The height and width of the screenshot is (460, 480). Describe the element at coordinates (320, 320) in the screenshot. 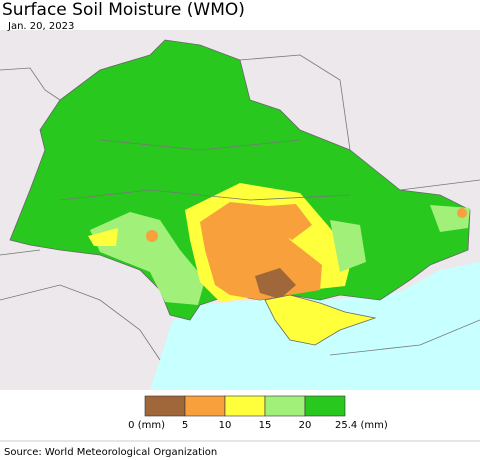

I see `crimea` at that location.